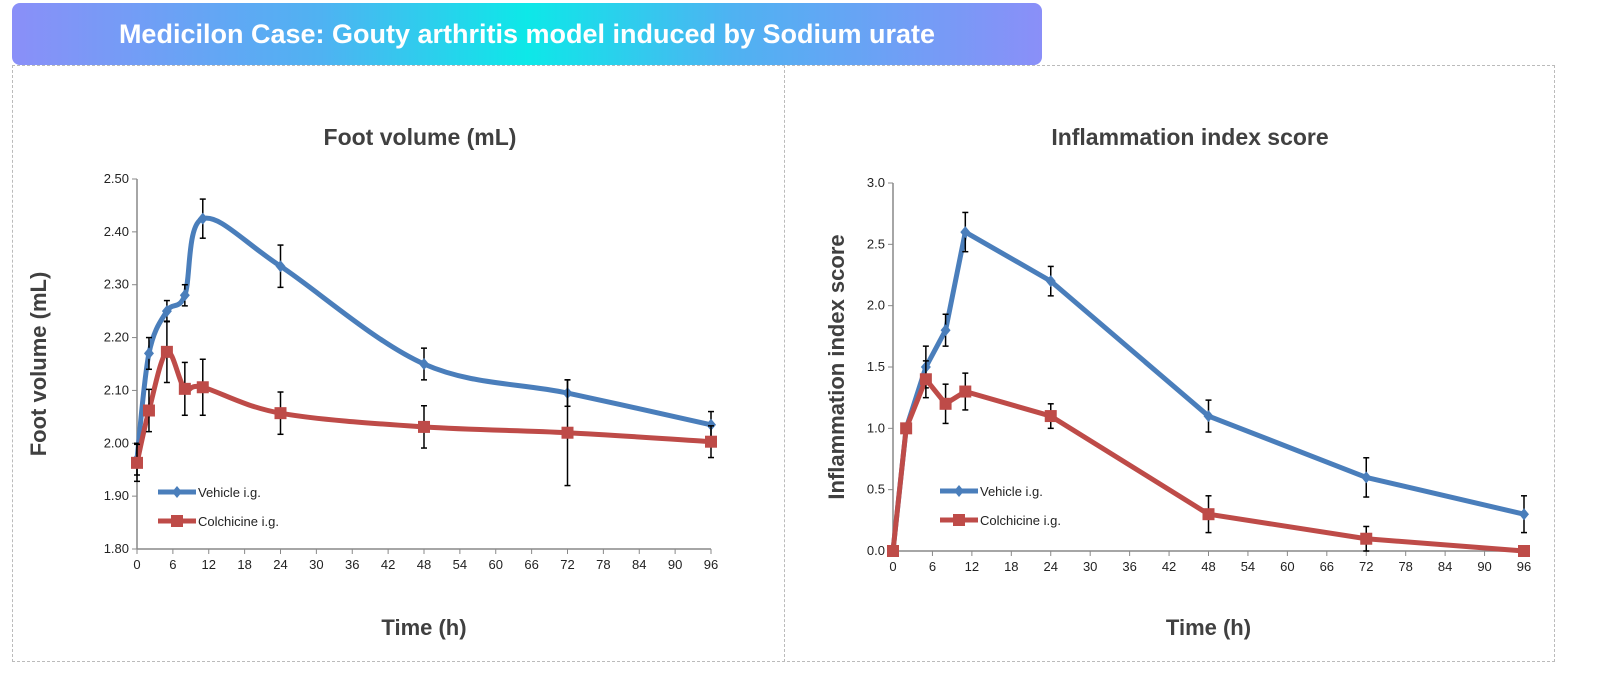  What do you see at coordinates (116, 178) in the screenshot?
I see `y-tick-label: 2.50` at bounding box center [116, 178].